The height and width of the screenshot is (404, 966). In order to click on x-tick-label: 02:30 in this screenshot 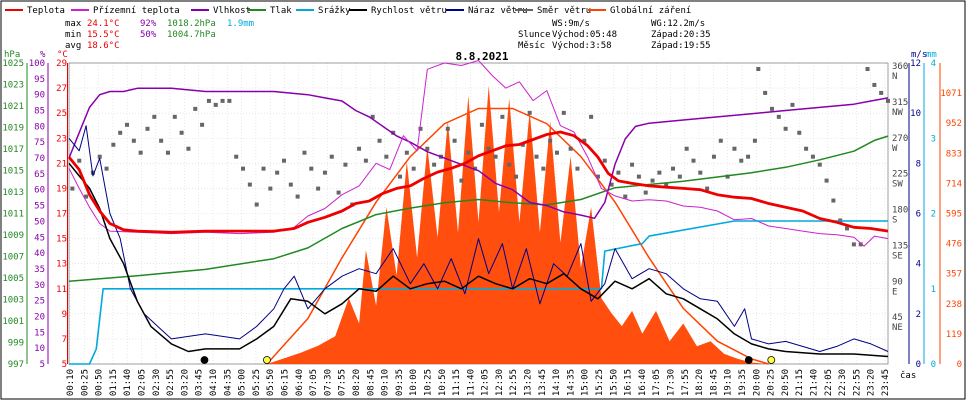, I will do `click(157, 382)`.